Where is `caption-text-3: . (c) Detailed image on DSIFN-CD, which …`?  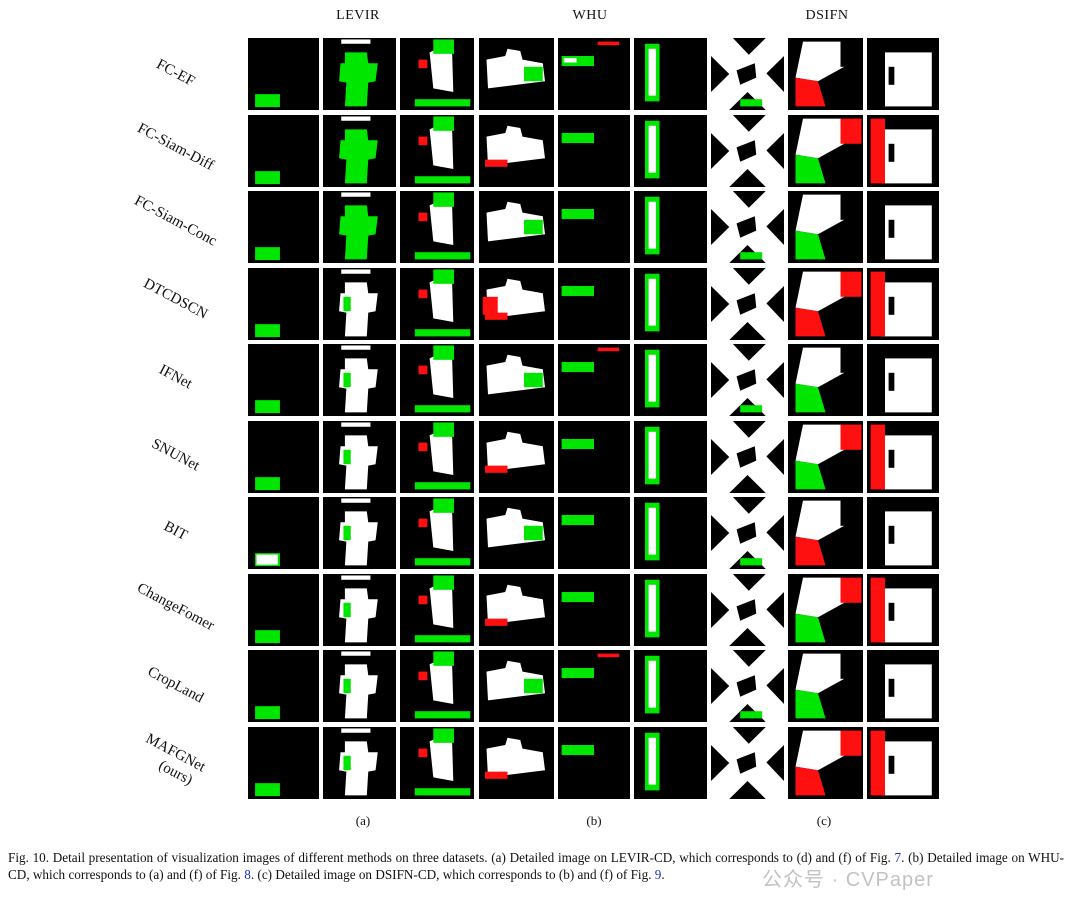 caption-text-3: . (c) Detailed image on DSIFN-CD, which … is located at coordinates (452, 874).